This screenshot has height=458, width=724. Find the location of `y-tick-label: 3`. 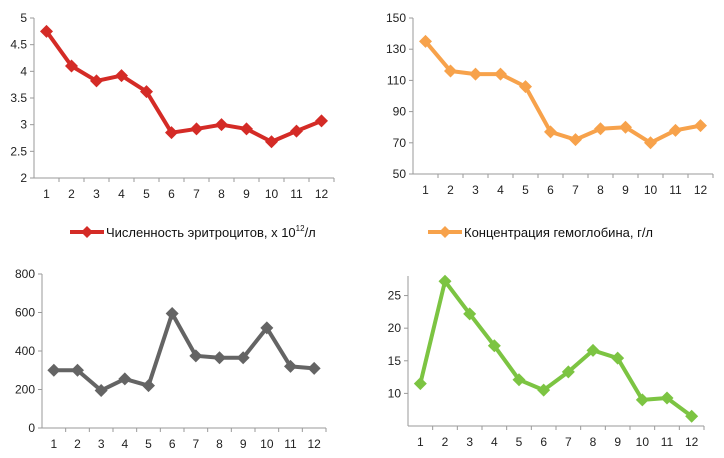

y-tick-label: 3 is located at coordinates (23, 125).